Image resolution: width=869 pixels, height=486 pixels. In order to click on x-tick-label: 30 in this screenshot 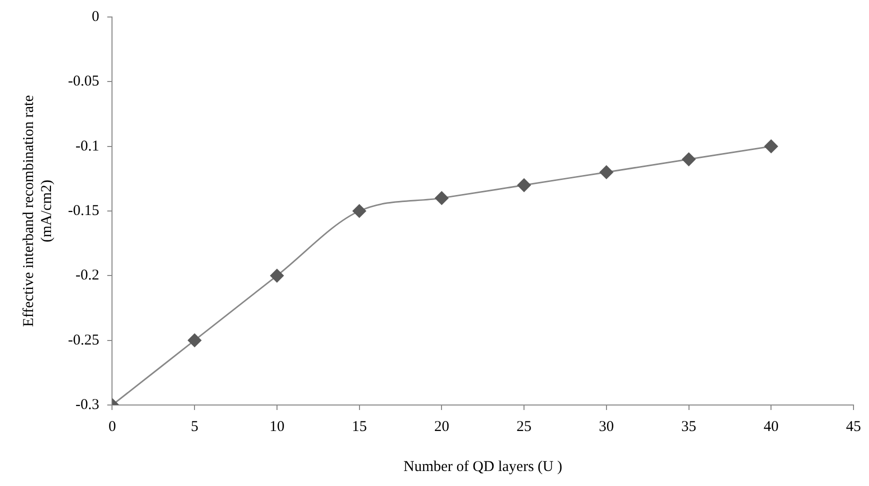, I will do `click(606, 426)`.